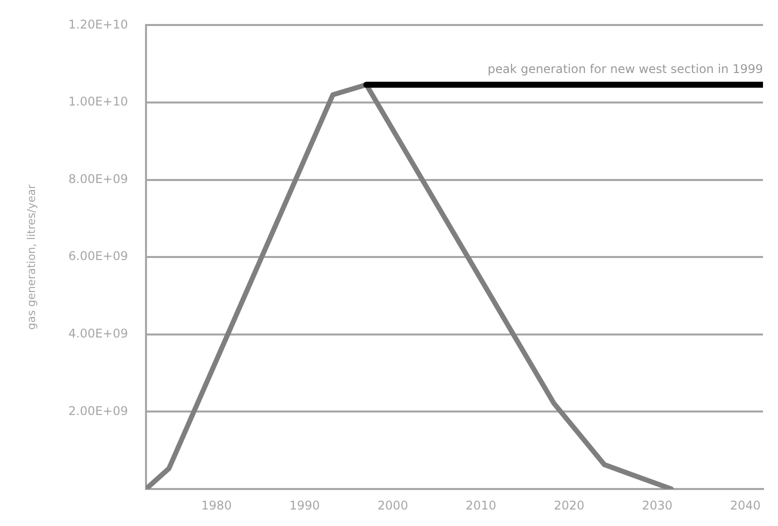 This screenshot has width=778, height=526. I want to click on y-tick-label: 8.00E+09, so click(98, 179).